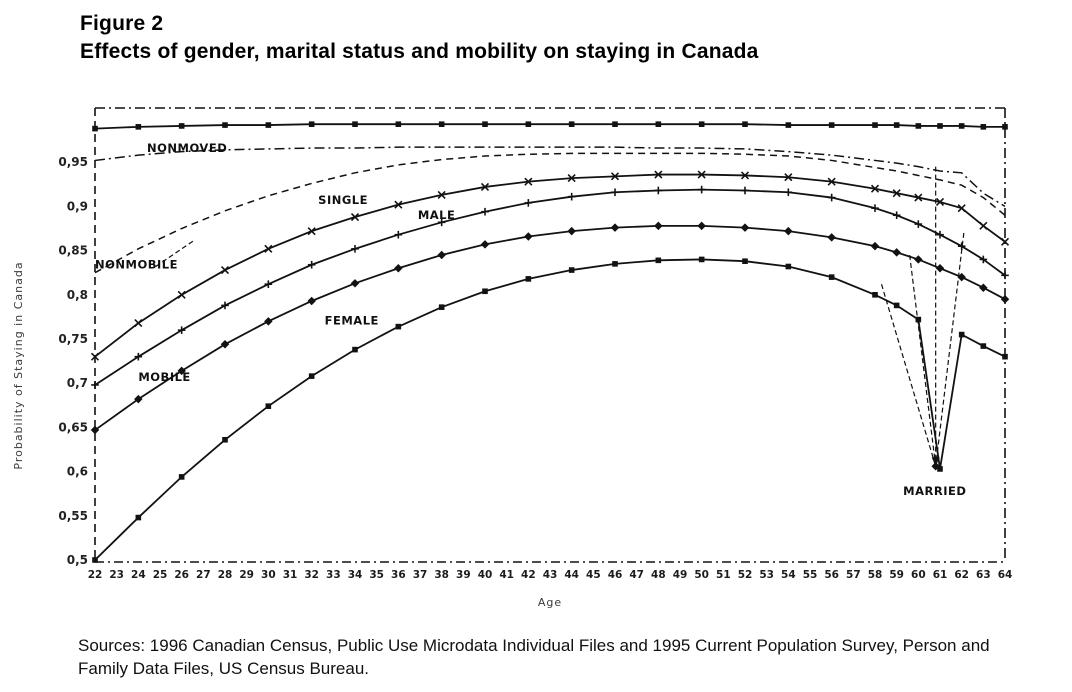  I want to click on svg-text: 0,7, so click(77, 383).